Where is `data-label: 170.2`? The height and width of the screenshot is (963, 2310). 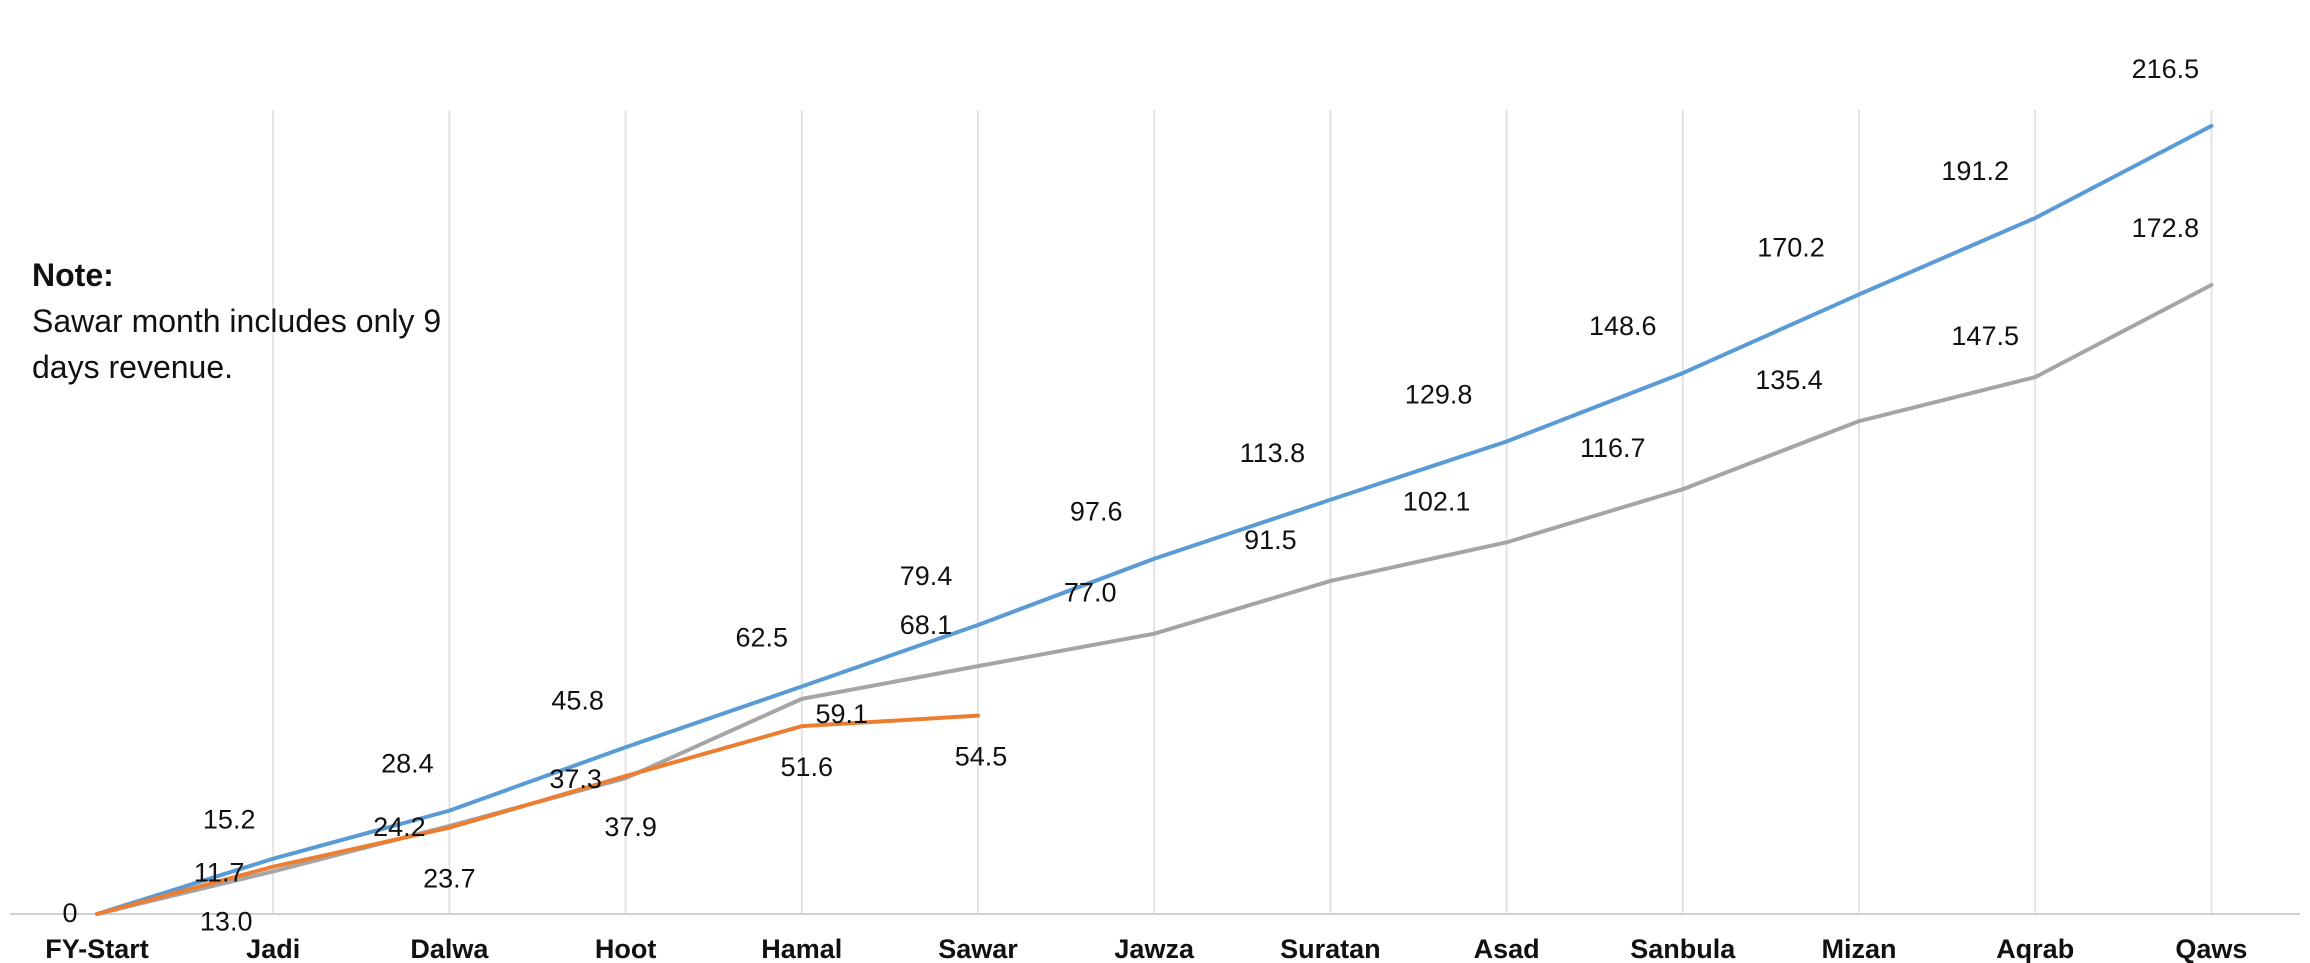
data-label: 170.2 is located at coordinates (1791, 247).